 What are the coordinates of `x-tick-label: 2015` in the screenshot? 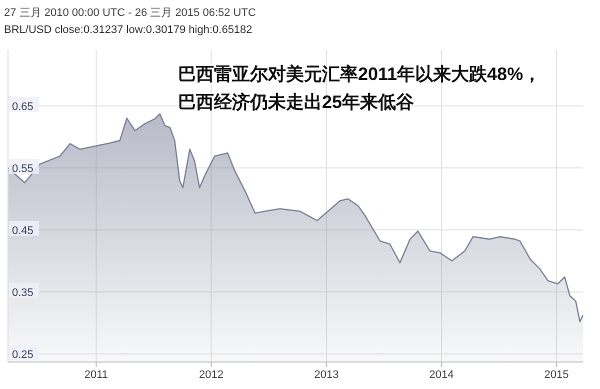 It's located at (556, 375).